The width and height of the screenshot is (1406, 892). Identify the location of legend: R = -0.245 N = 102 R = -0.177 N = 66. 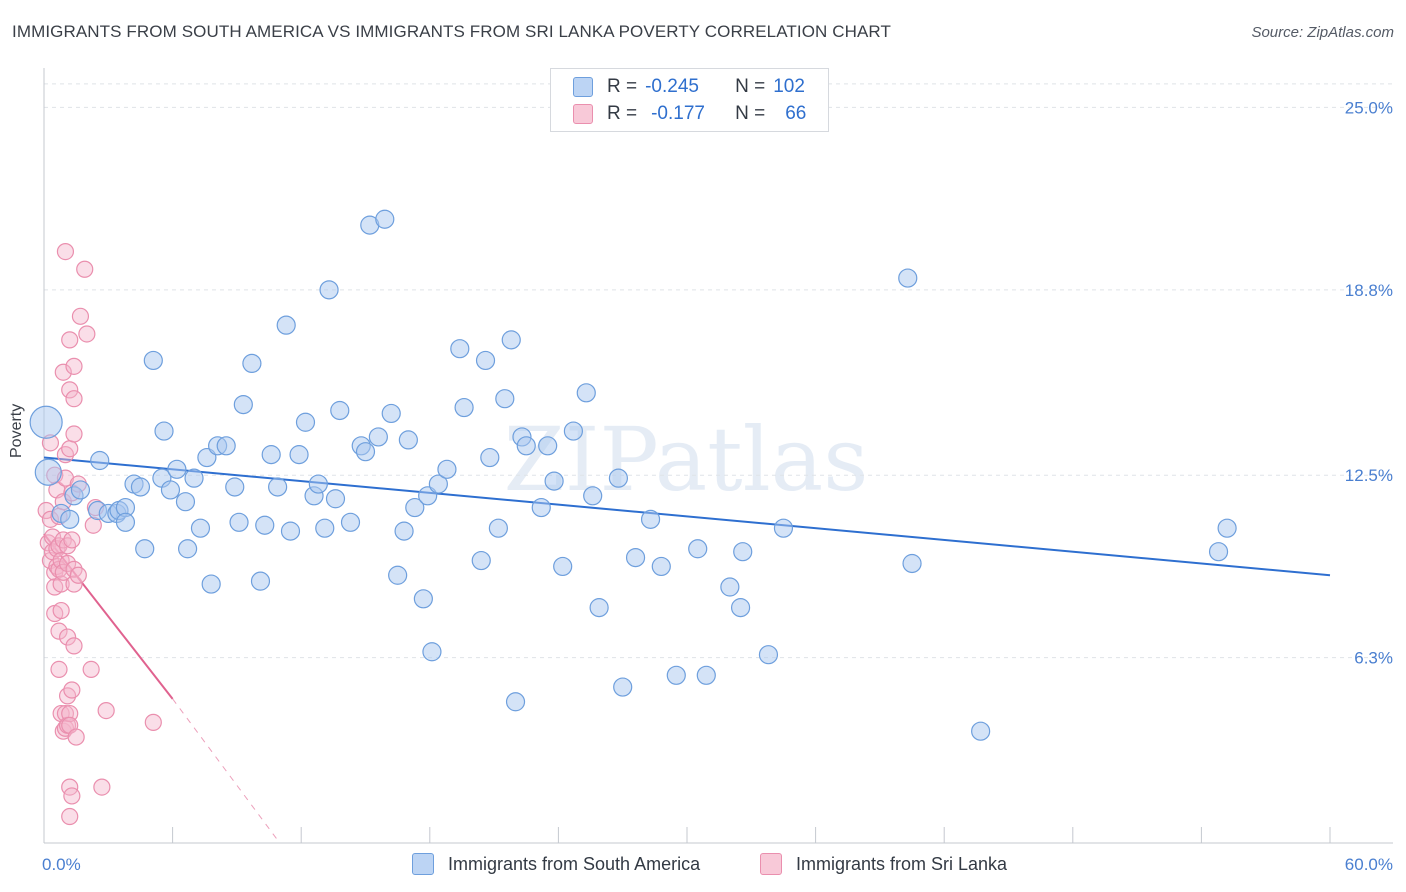
(689, 100).